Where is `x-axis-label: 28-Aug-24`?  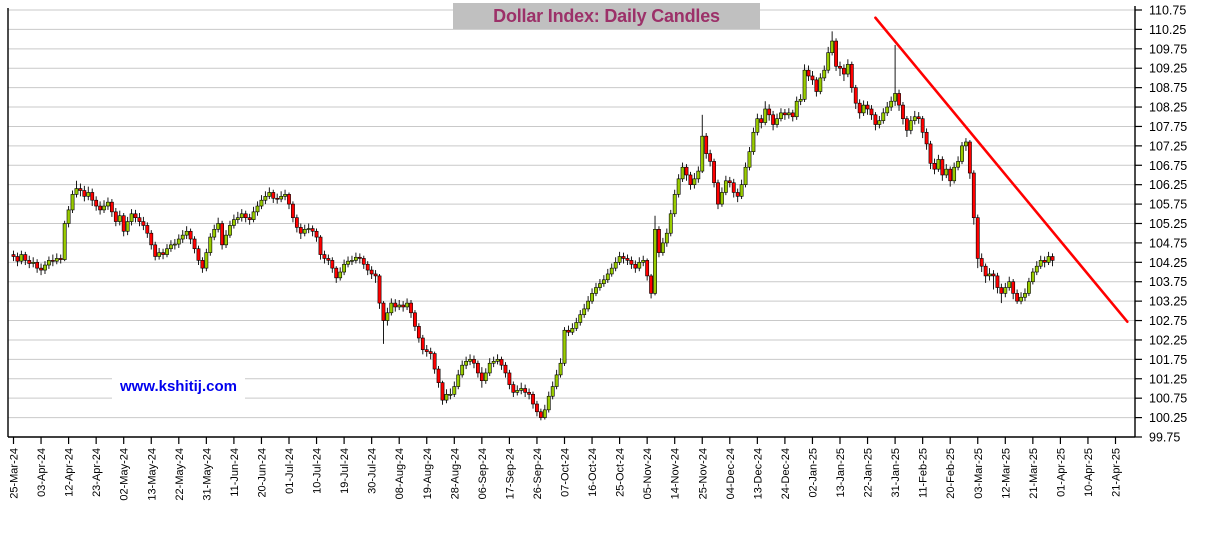 x-axis-label: 28-Aug-24 is located at coordinates (455, 473).